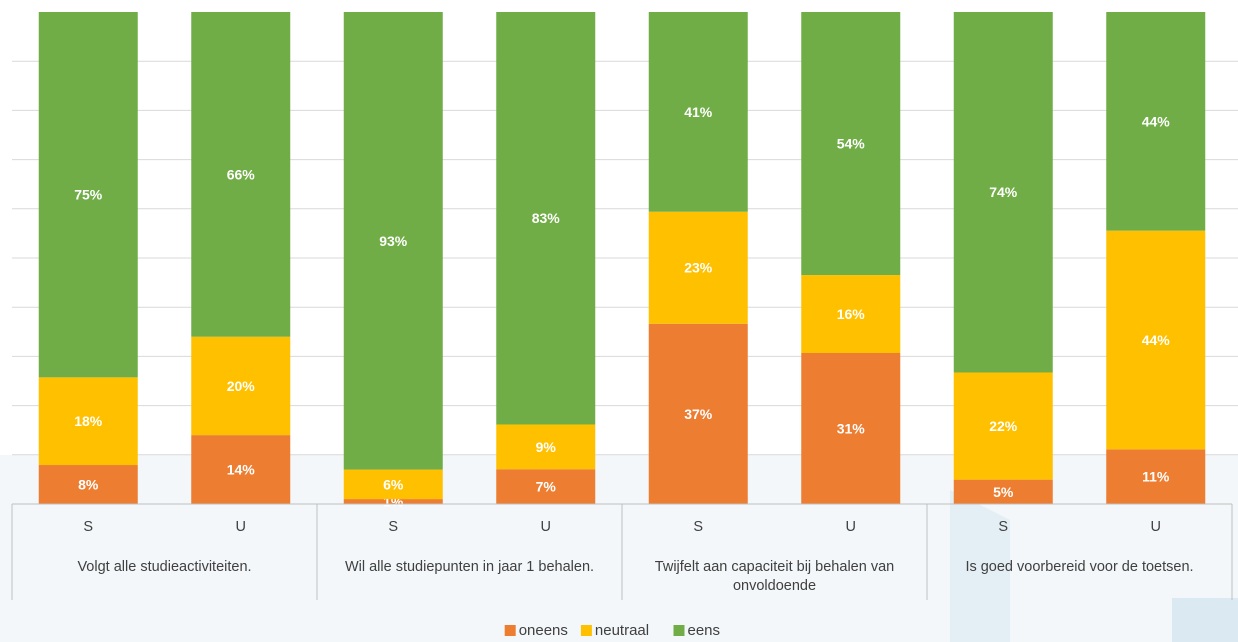 This screenshot has width=1238, height=642. I want to click on legend-label: eens, so click(704, 630).